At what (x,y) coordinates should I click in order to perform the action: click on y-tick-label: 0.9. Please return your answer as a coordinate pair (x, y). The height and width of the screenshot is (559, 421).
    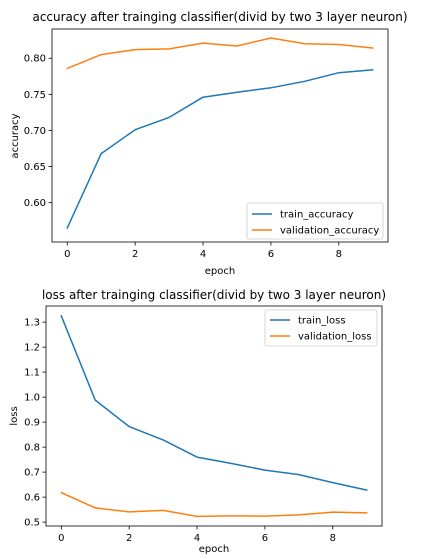
    Looking at the image, I should click on (32, 423).